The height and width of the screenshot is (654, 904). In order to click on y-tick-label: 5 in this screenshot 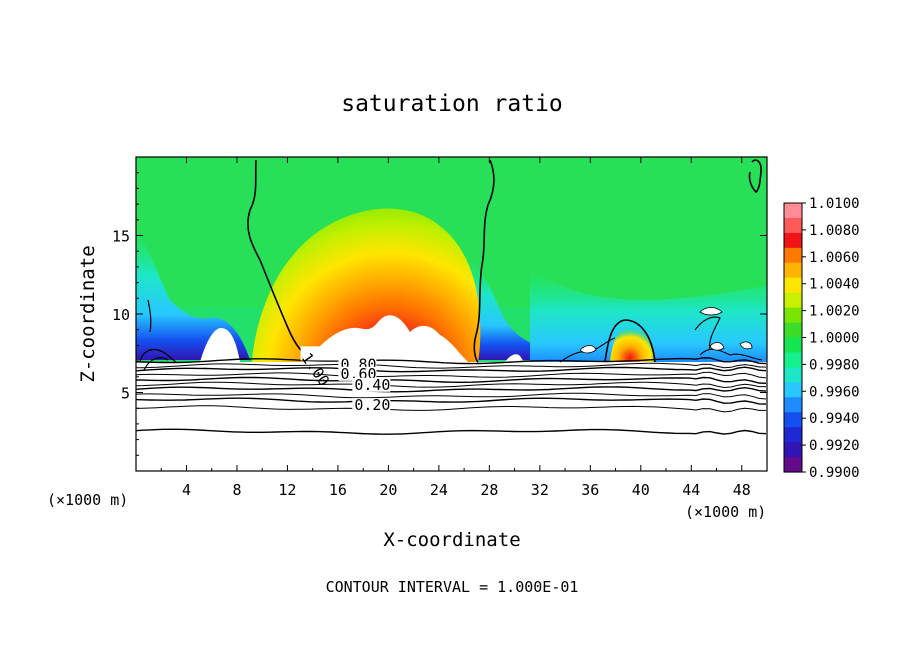, I will do `click(125, 394)`.